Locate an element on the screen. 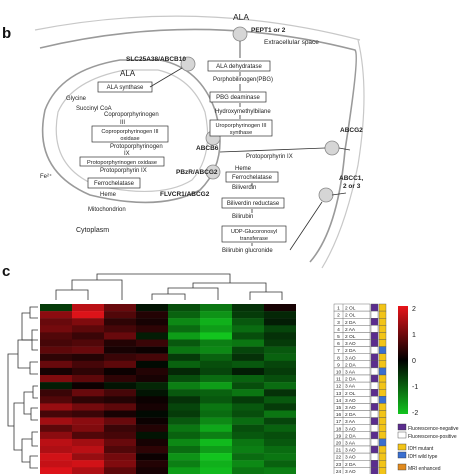 Image resolution: width=474 pixels, height=474 pixels. sample-number: 12 is located at coordinates (339, 387).